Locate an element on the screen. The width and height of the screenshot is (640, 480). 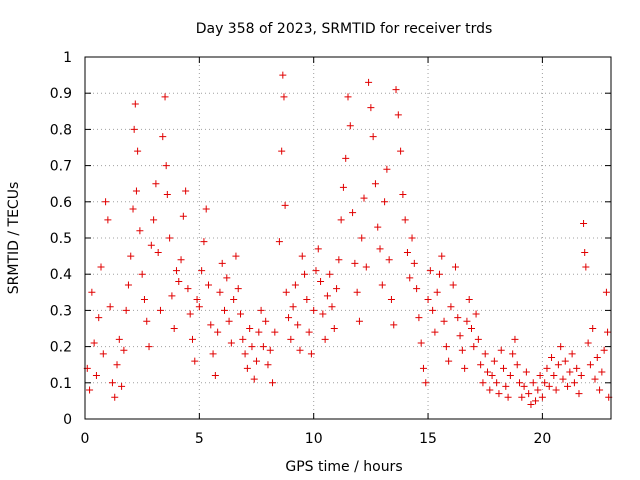
y-tick-label: 1 is located at coordinates (67, 58).